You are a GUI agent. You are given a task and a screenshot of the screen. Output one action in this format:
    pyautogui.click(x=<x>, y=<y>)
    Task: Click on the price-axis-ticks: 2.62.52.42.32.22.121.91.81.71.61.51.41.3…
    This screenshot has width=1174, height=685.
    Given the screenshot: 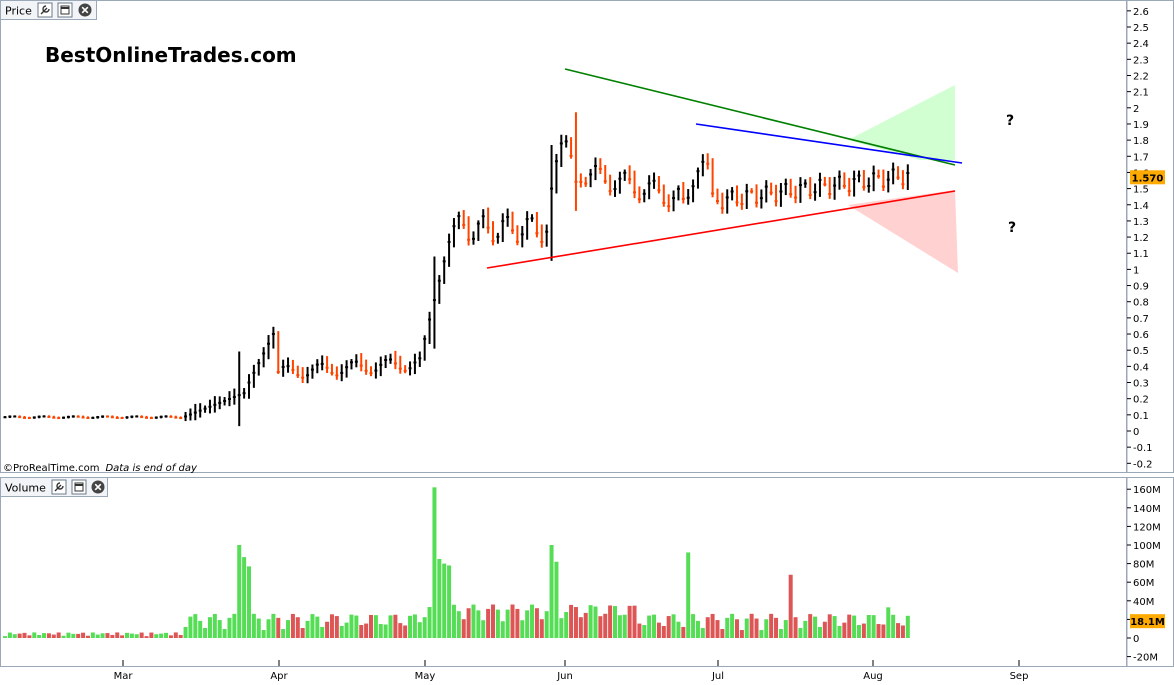 What is the action you would take?
    pyautogui.click(x=1140, y=238)
    